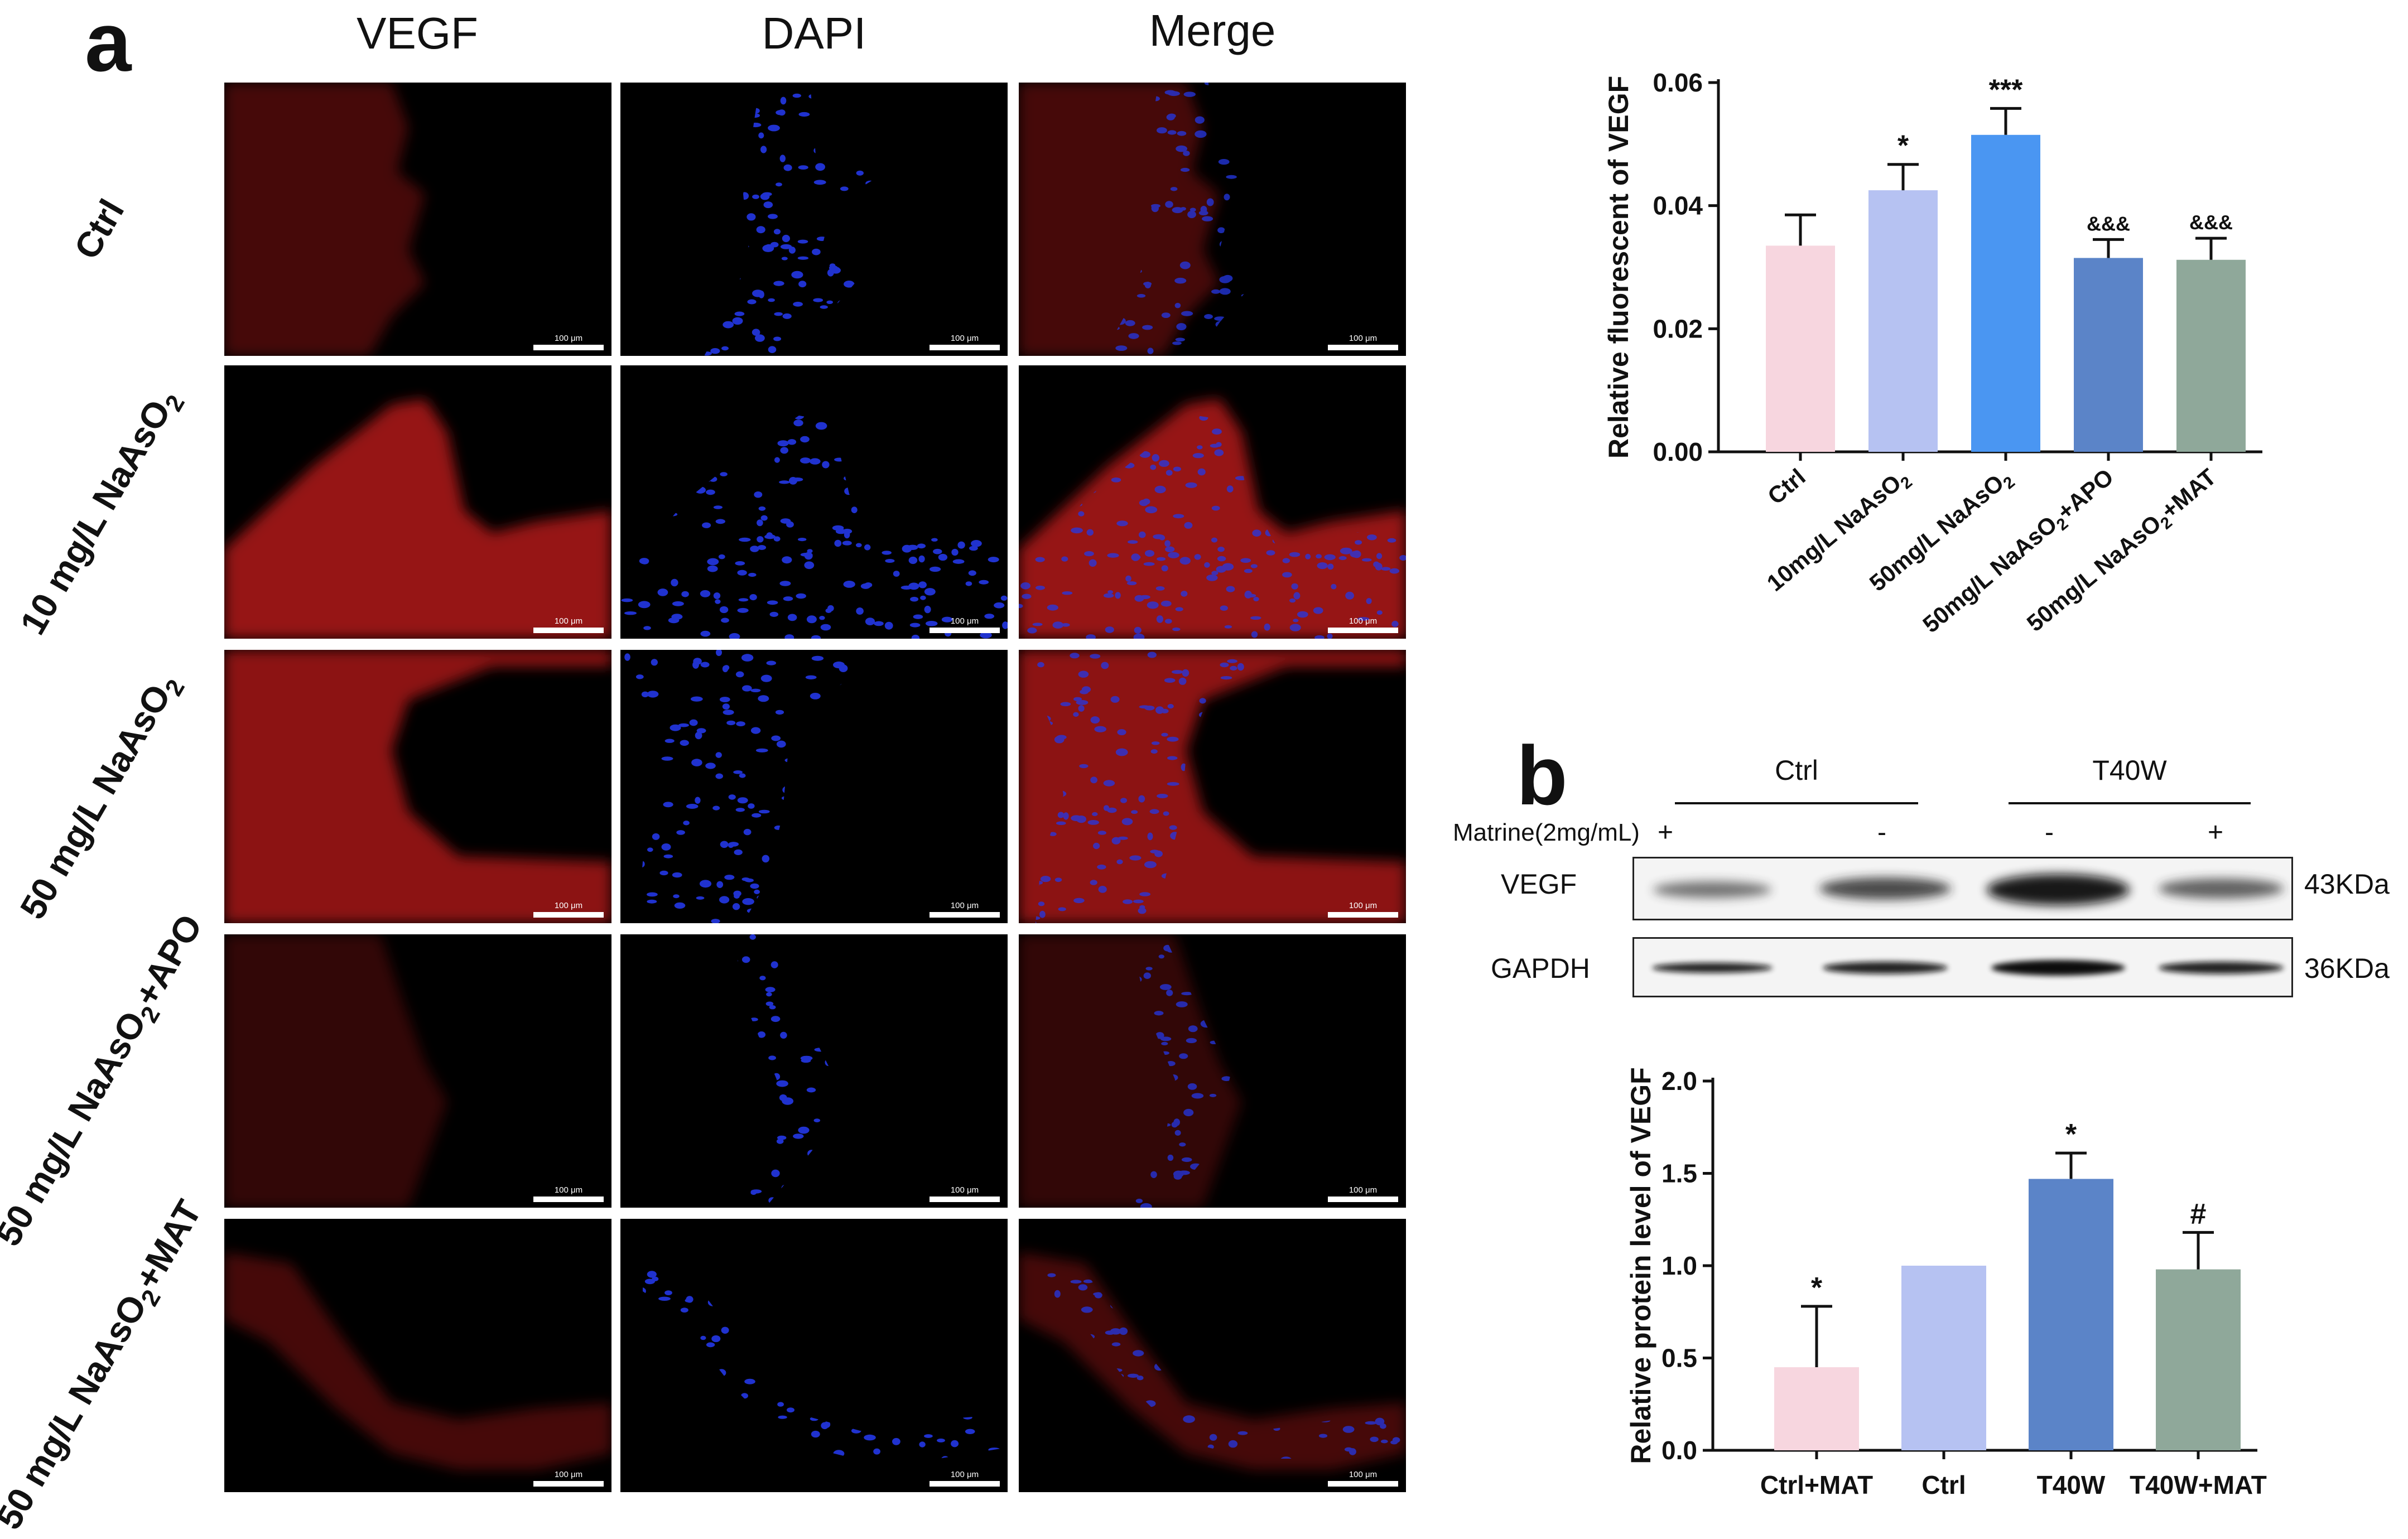  What do you see at coordinates (417, 502) in the screenshot?
I see `micrograph-vegf-row-2: 100 μm` at bounding box center [417, 502].